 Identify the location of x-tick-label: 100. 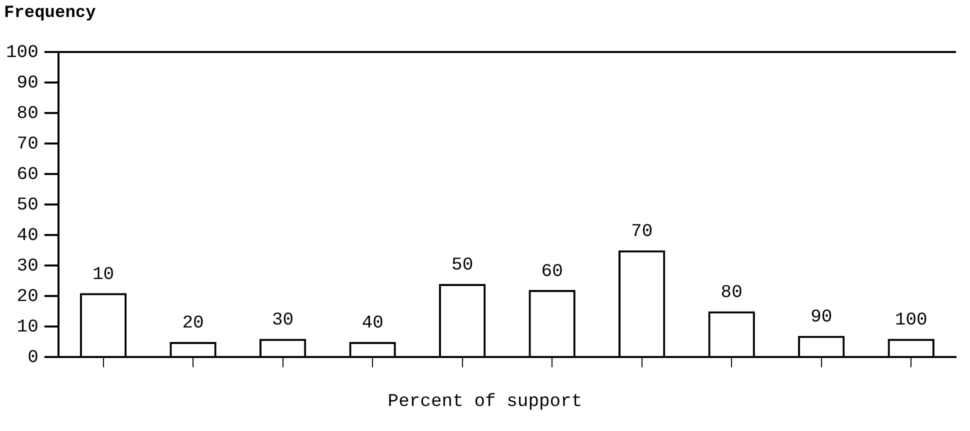
(911, 320).